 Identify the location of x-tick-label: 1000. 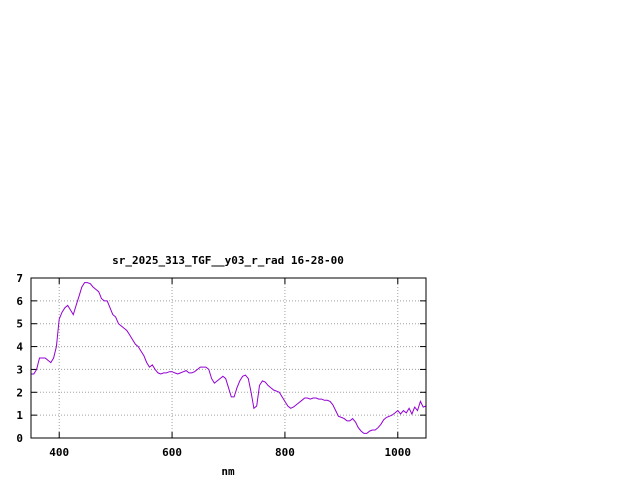
(398, 452).